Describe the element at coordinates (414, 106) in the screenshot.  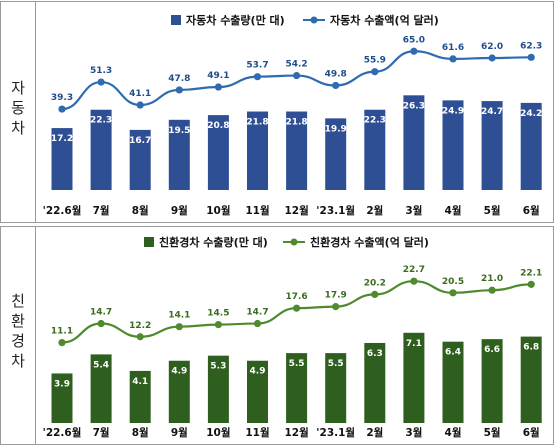
I see `bar-value-label: 26.3` at that location.